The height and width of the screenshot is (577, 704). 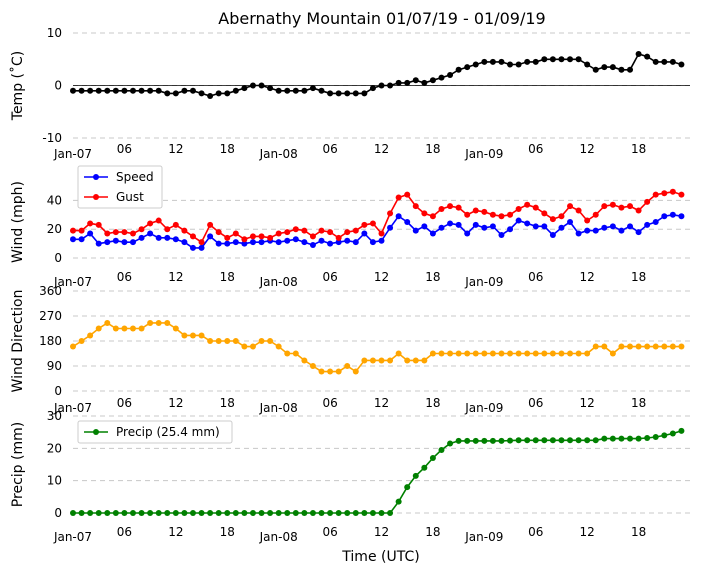 What do you see at coordinates (18, 464) in the screenshot?
I see `y-axis-label: Precip (mm)` at bounding box center [18, 464].